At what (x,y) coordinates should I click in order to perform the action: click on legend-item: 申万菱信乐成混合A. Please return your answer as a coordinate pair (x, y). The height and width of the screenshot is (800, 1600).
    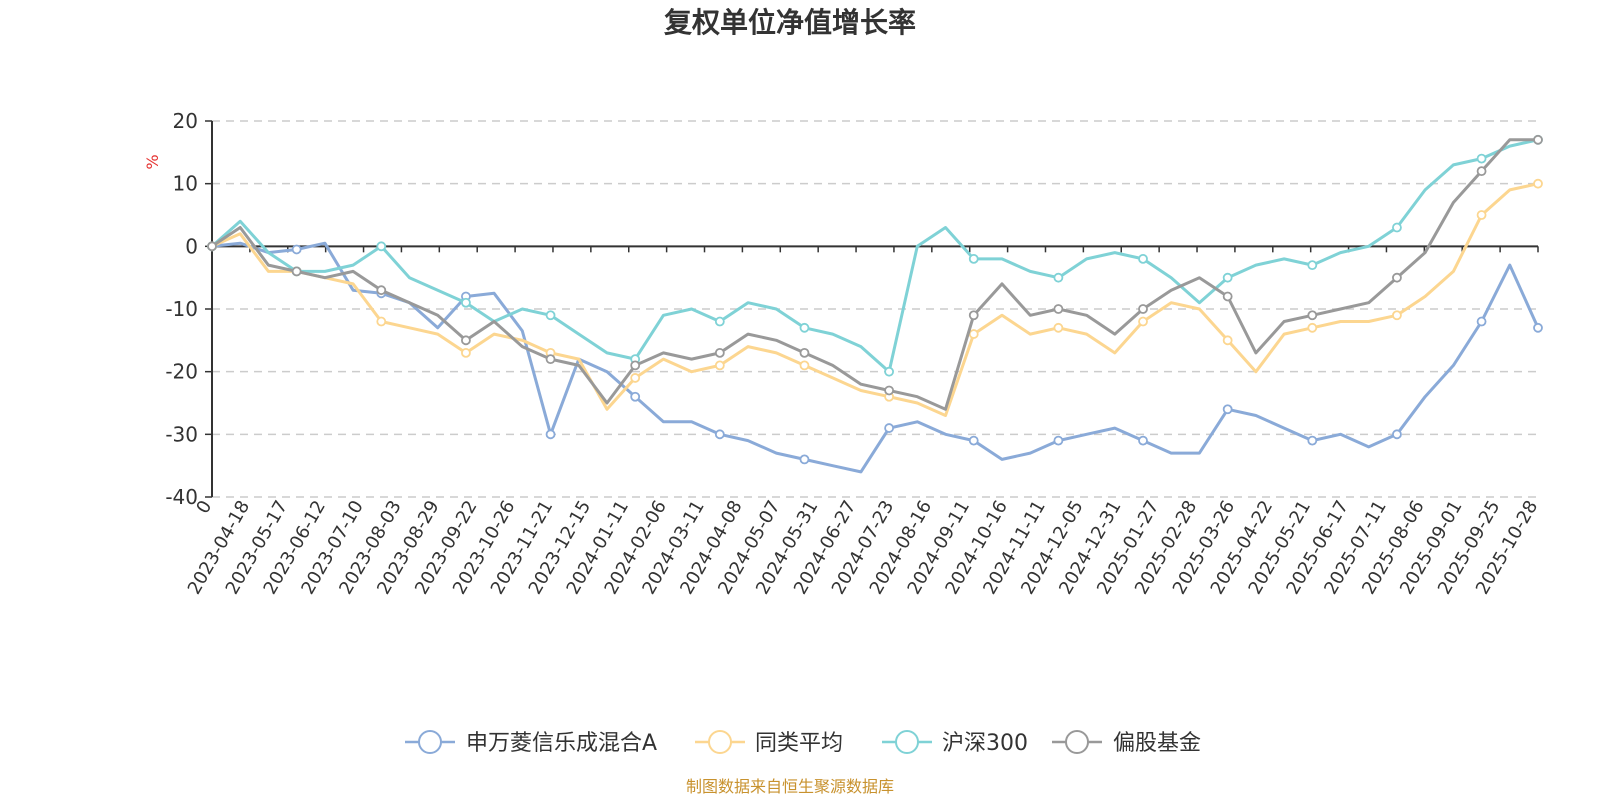
    Looking at the image, I should click on (531, 743).